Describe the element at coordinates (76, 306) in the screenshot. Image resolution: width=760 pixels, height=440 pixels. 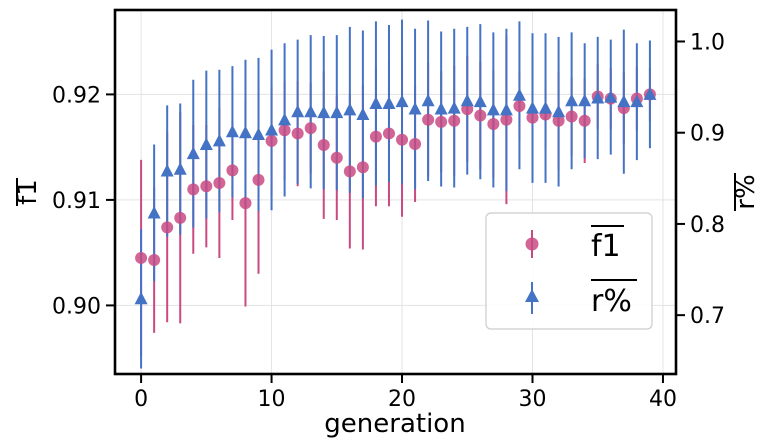
I see `y-left-tick-label: 0.90` at that location.